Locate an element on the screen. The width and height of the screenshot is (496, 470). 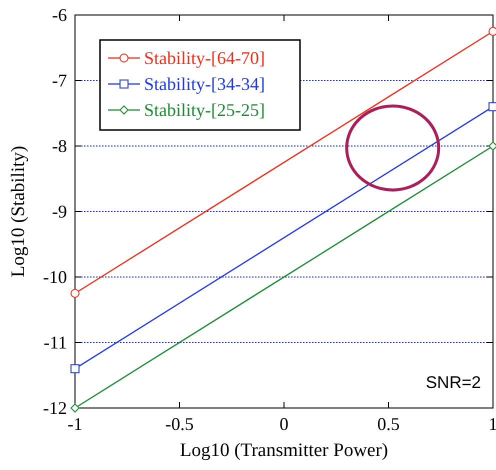
legend-label: Stability-[25-25] is located at coordinates (204, 110).